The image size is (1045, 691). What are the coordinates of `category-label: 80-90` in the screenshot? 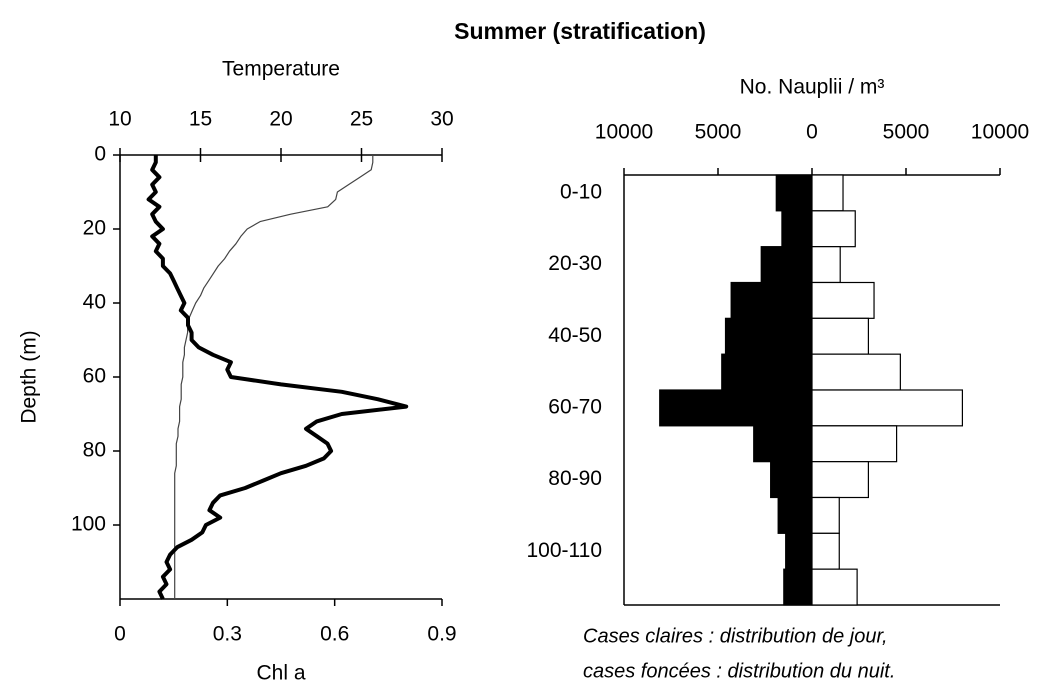 It's located at (575, 478).